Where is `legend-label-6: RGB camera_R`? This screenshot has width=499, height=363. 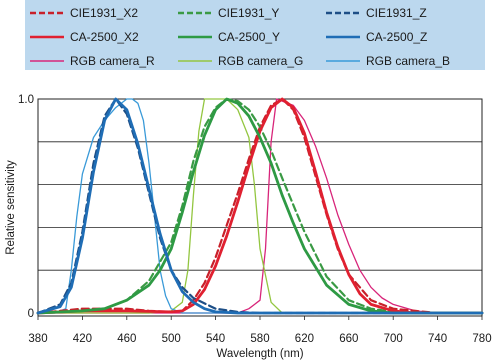
legend-label-6: RGB camera_R is located at coordinates (112, 61).